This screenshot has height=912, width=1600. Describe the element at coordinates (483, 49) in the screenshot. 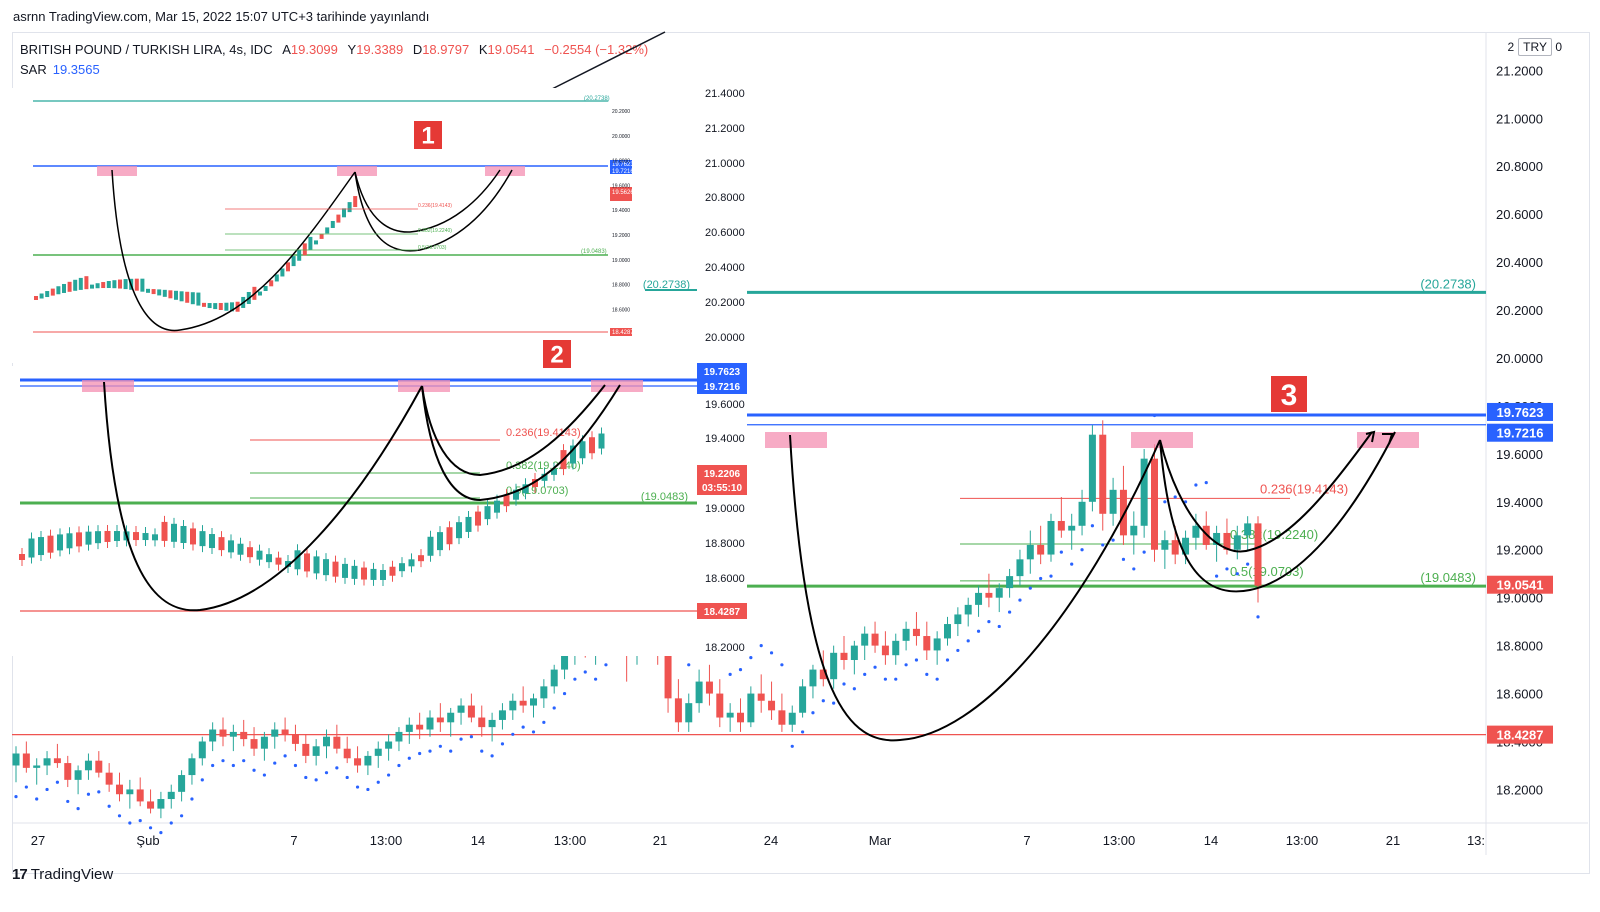

I see `close-label: K` at that location.